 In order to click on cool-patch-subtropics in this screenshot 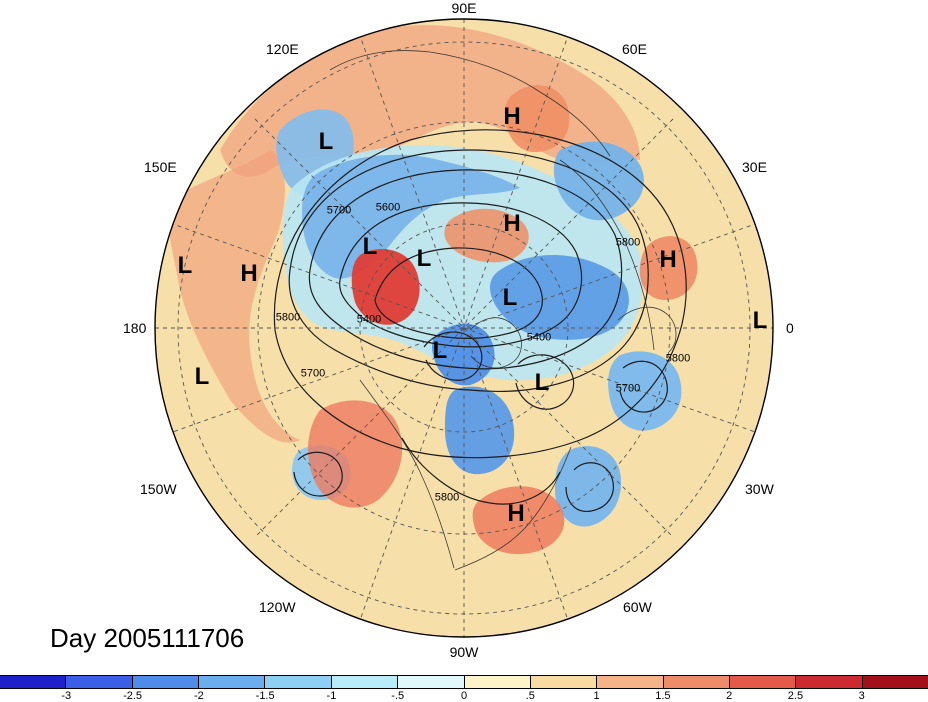, I will do `click(588, 486)`.